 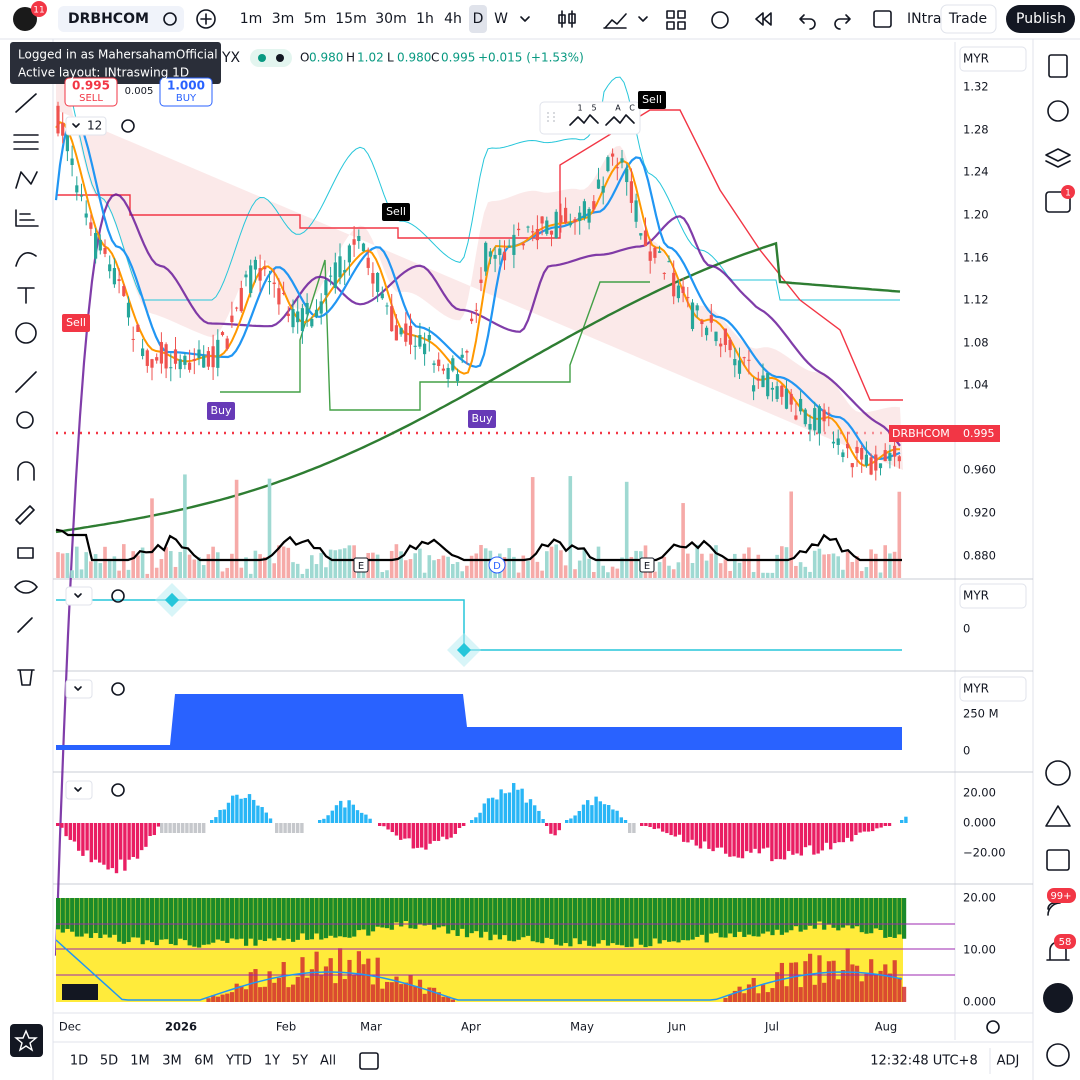 I want to click on calendar, so click(x=1058, y=860).